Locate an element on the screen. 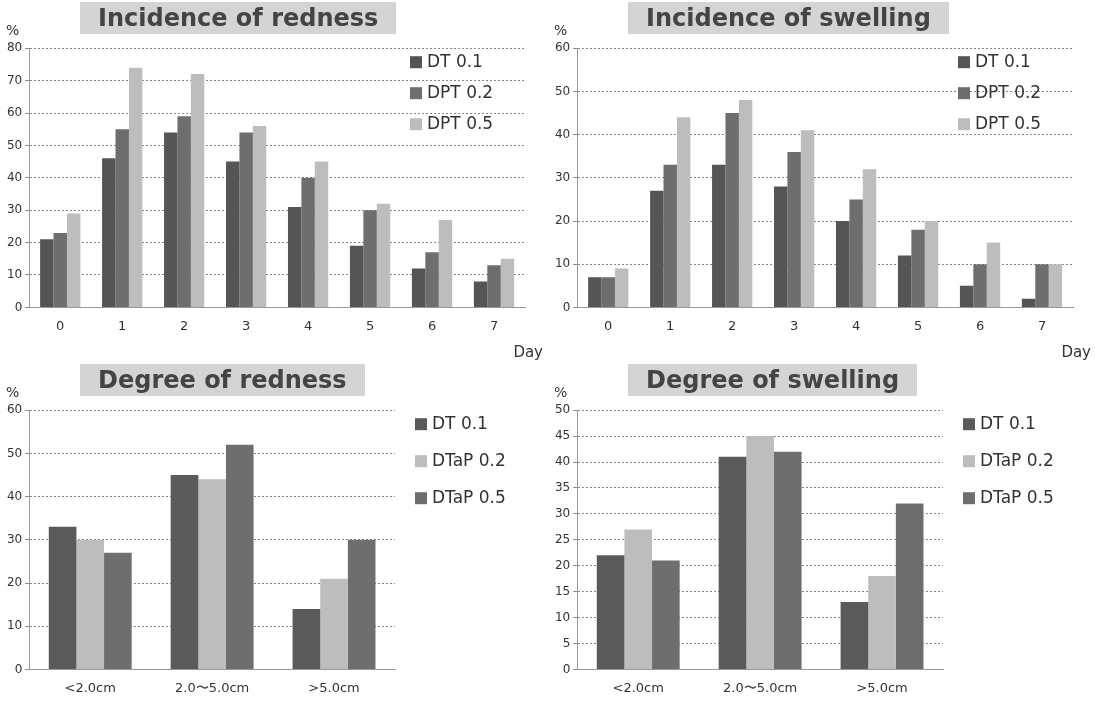 The height and width of the screenshot is (723, 1095). x-tick-label: 2.0〜5.0cm is located at coordinates (212, 687).